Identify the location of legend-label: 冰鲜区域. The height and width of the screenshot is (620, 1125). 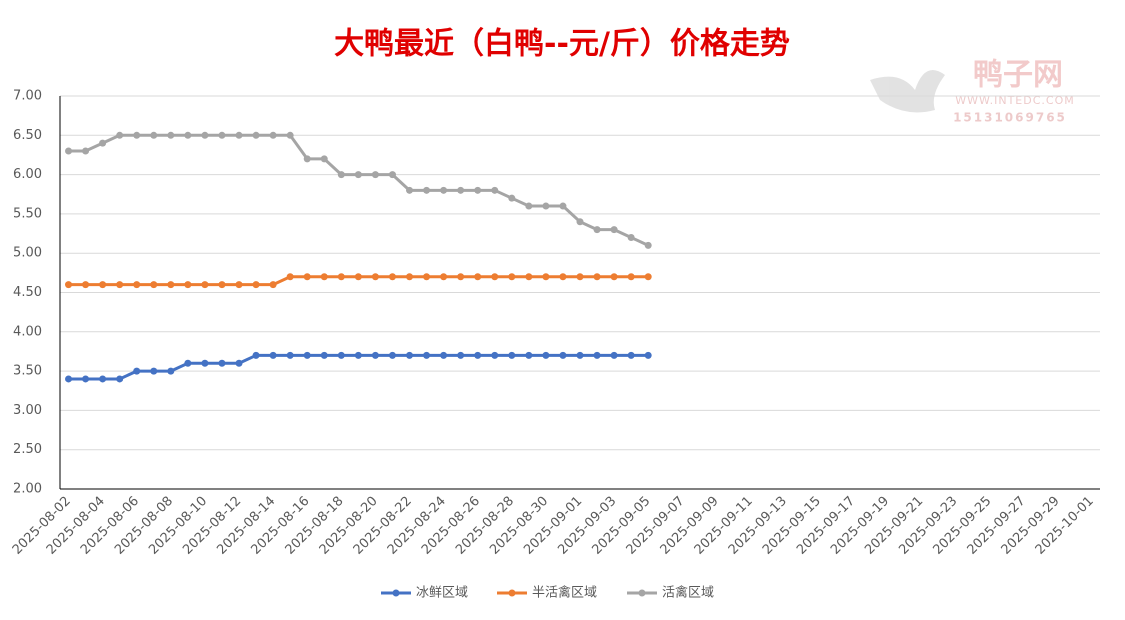
(442, 593).